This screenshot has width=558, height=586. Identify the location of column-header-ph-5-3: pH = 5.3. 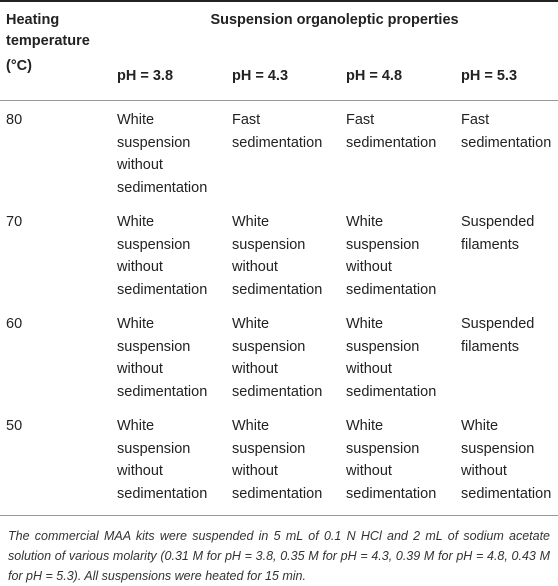
(506, 78).